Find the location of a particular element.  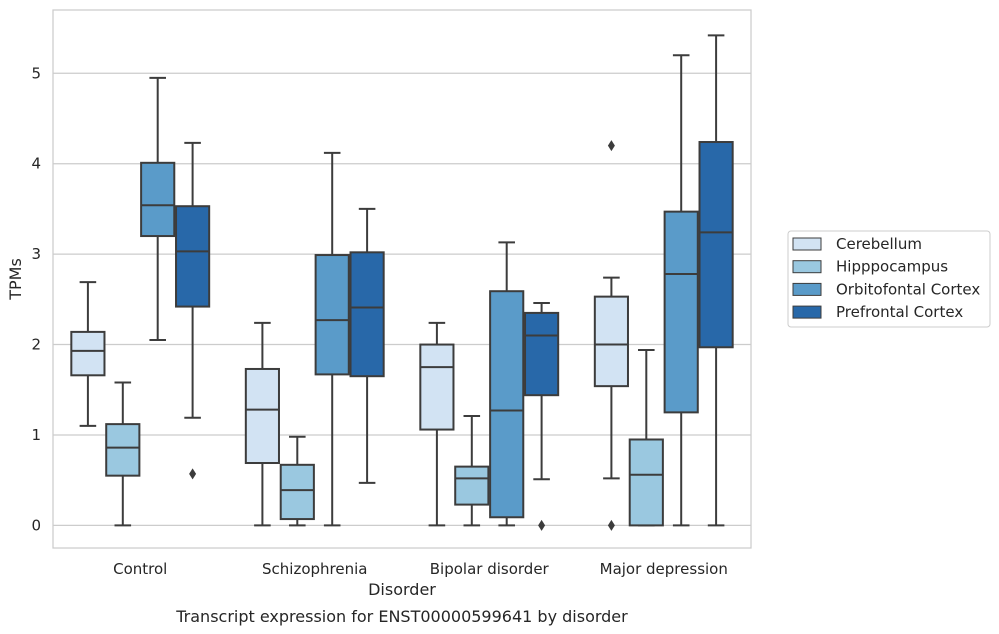

y-tick-label: 3 is located at coordinates (36, 254).